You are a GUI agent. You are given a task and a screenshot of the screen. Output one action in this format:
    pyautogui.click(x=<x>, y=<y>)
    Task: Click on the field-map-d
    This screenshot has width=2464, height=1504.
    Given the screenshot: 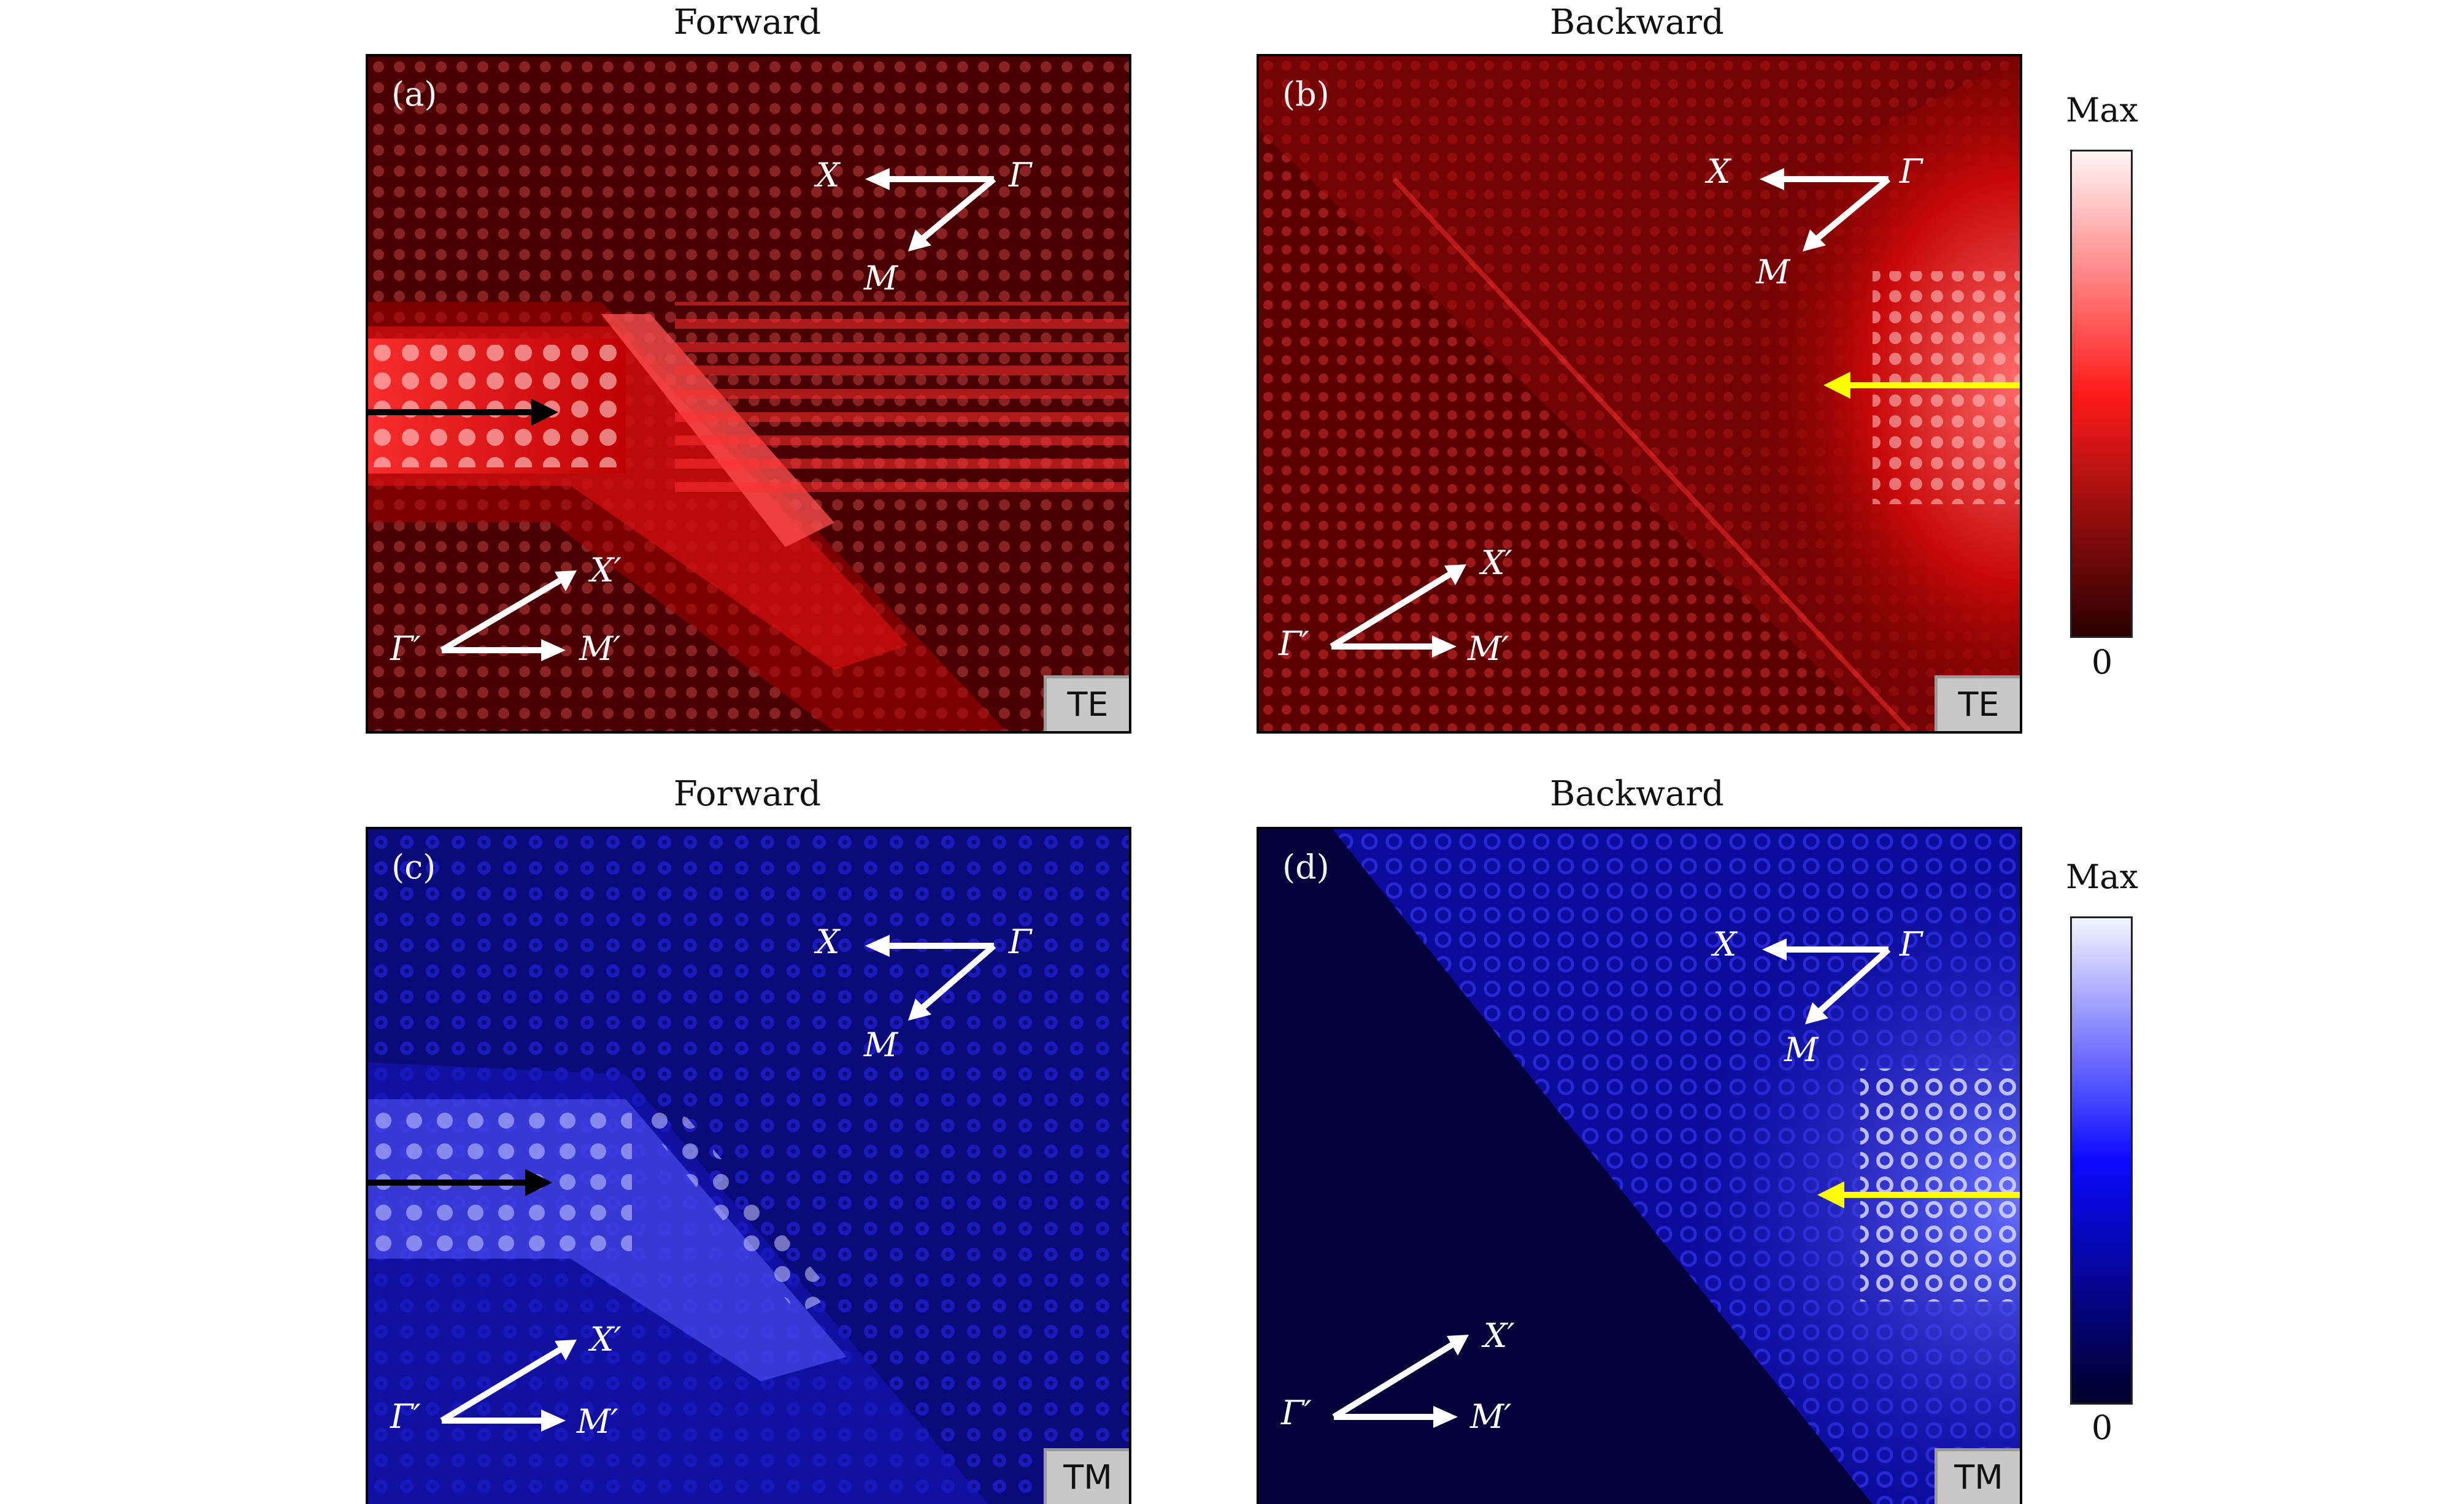 What is the action you would take?
    pyautogui.click(x=1640, y=1166)
    